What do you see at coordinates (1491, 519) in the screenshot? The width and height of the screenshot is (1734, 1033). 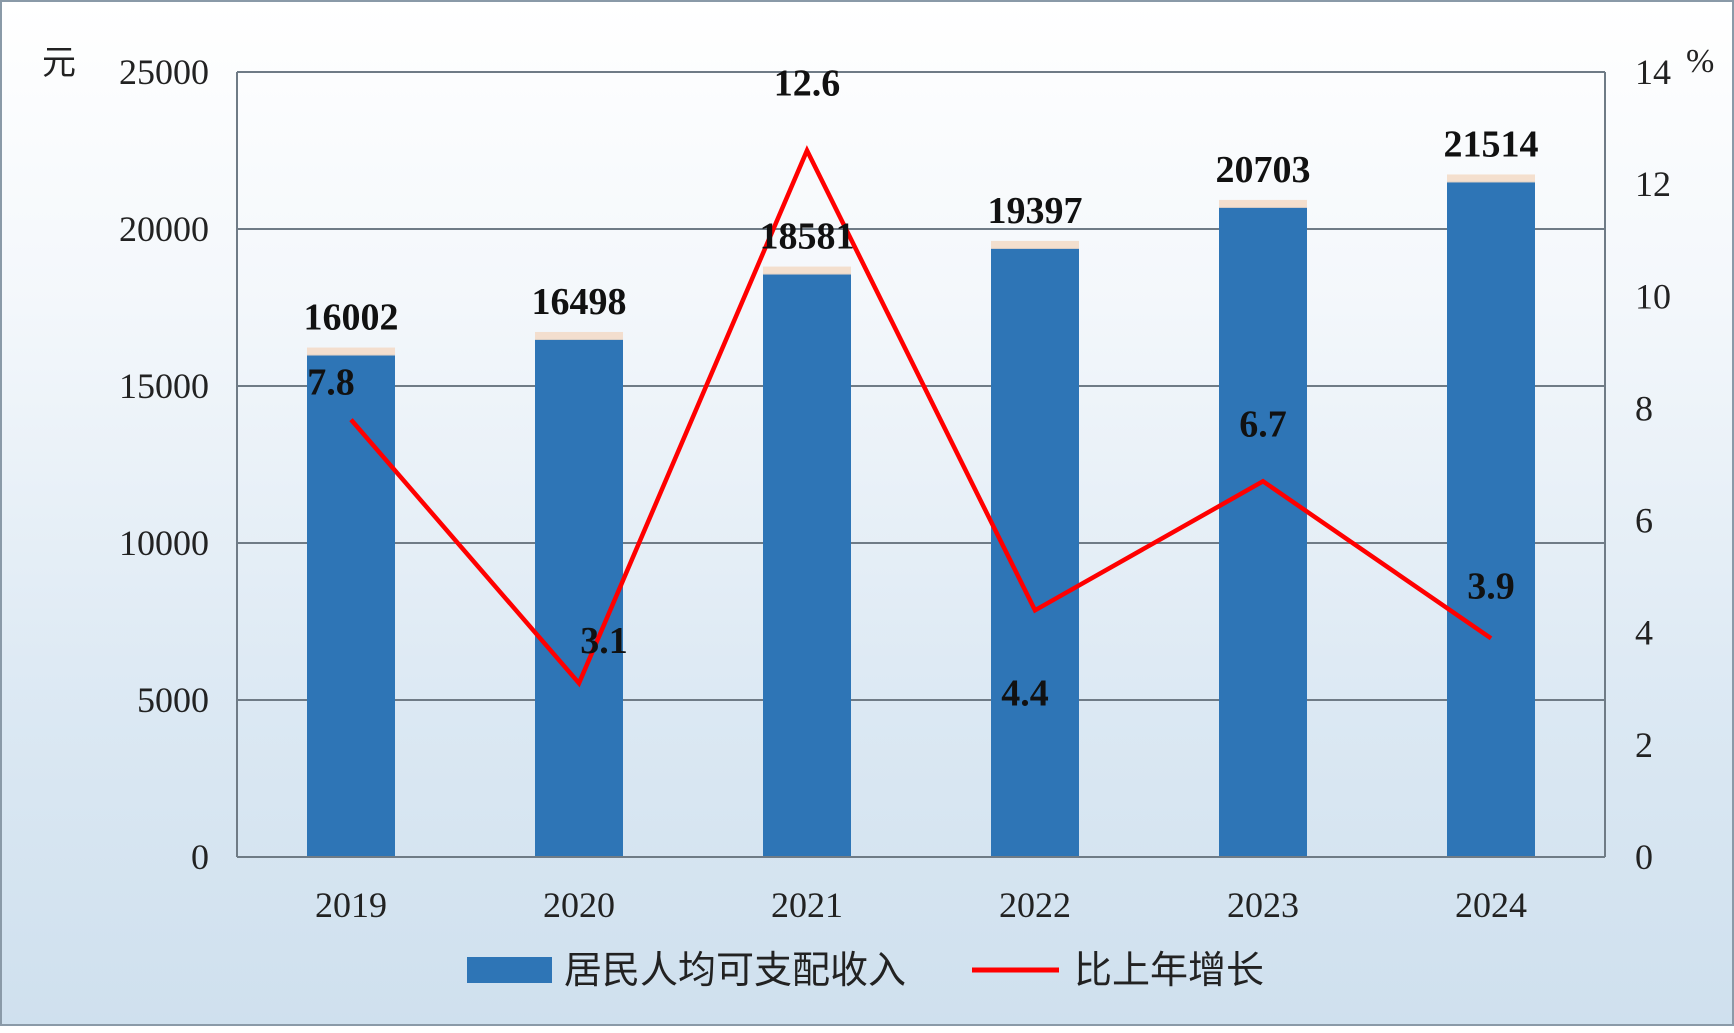 I see `bar-2024` at bounding box center [1491, 519].